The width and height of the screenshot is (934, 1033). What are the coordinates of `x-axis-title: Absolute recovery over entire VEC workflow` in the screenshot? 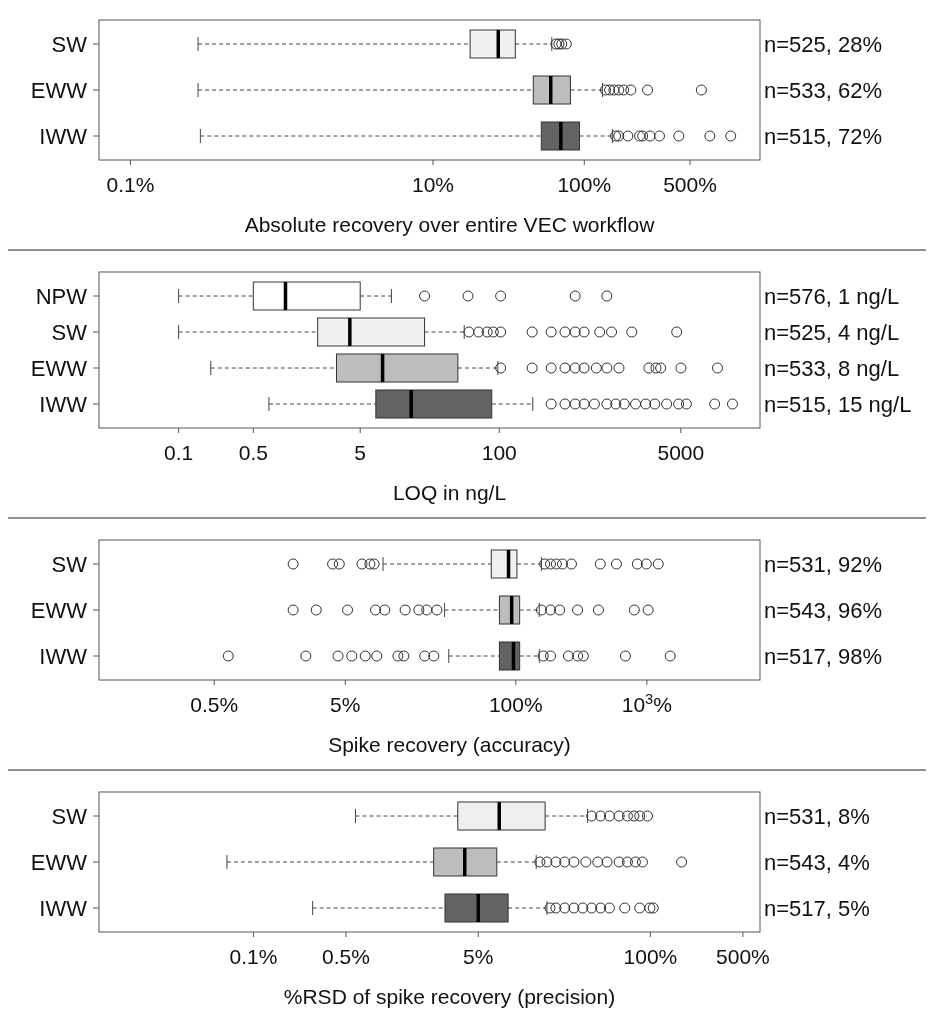 It's located at (450, 224).